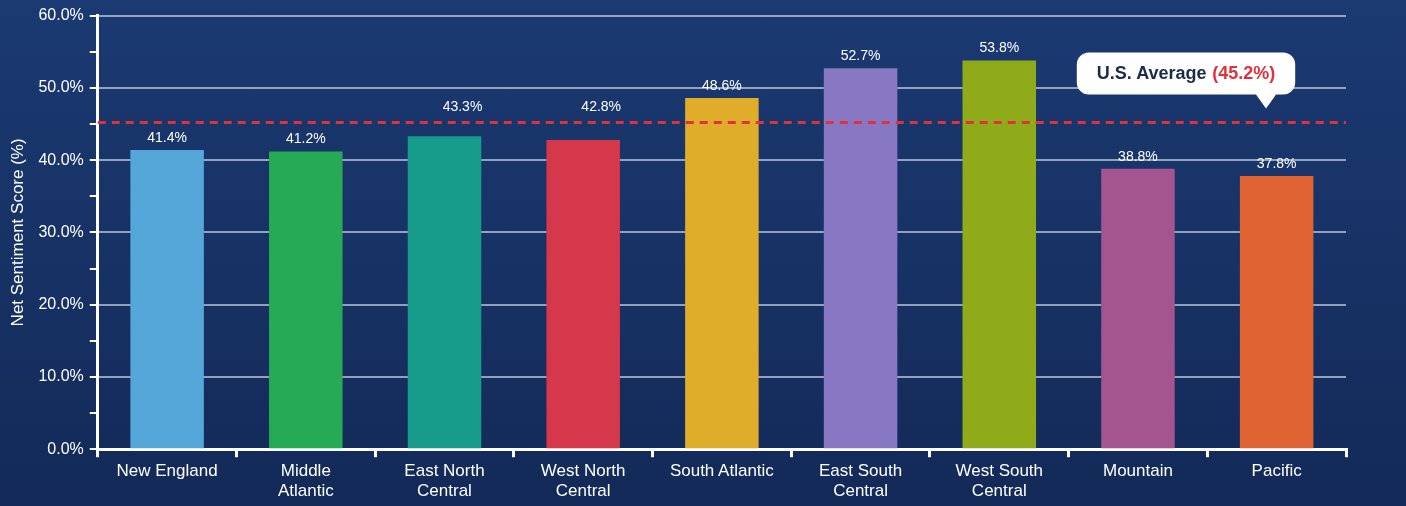  I want to click on data-label: 43.3%, so click(462, 106).